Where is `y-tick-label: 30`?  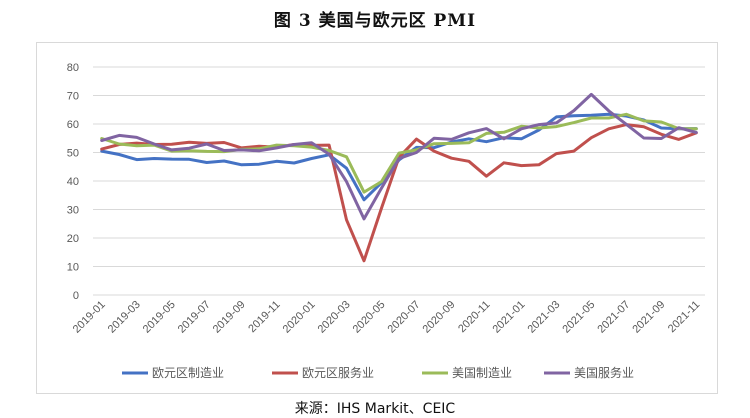
y-tick-label: 30 is located at coordinates (73, 211).